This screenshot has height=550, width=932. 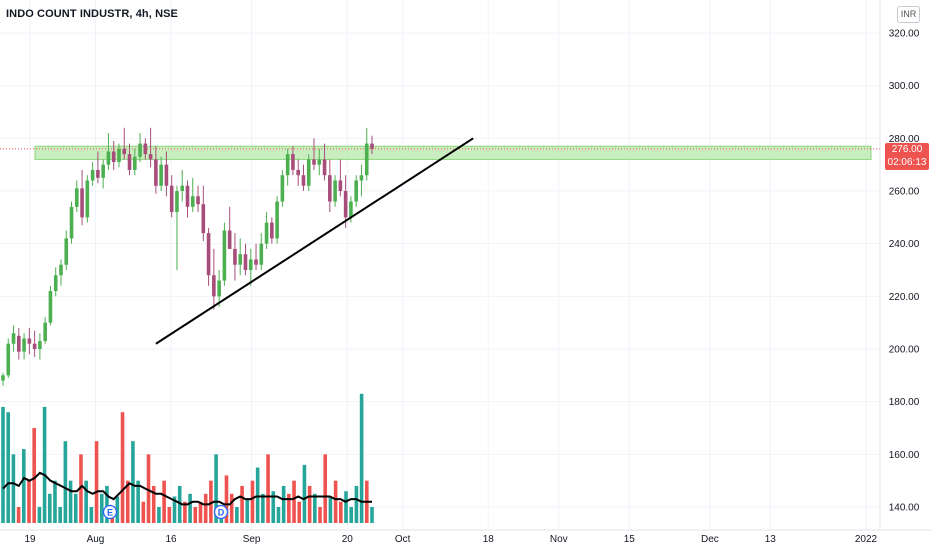 I want to click on trendline, so click(x=314, y=241).